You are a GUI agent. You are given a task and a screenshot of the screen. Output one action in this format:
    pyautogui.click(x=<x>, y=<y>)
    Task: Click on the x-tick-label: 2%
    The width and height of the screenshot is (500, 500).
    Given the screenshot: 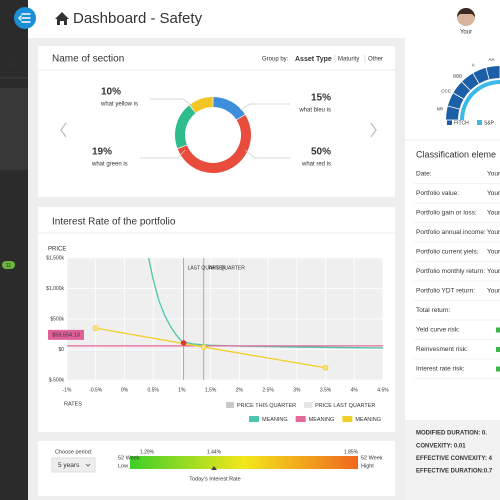 What is the action you would take?
    pyautogui.click(x=240, y=390)
    